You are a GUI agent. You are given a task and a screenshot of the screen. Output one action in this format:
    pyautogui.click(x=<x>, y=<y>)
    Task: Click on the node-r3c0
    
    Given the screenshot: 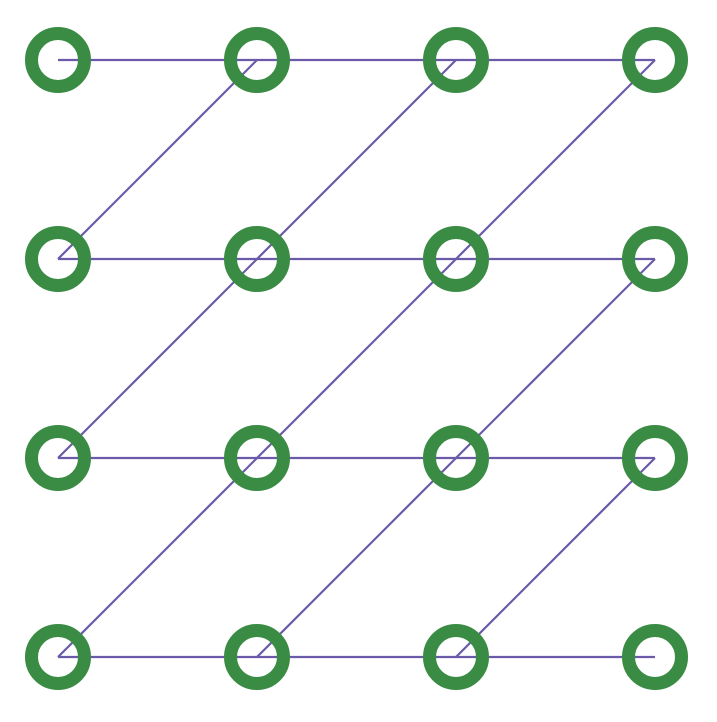 What is the action you would take?
    pyautogui.click(x=58, y=657)
    